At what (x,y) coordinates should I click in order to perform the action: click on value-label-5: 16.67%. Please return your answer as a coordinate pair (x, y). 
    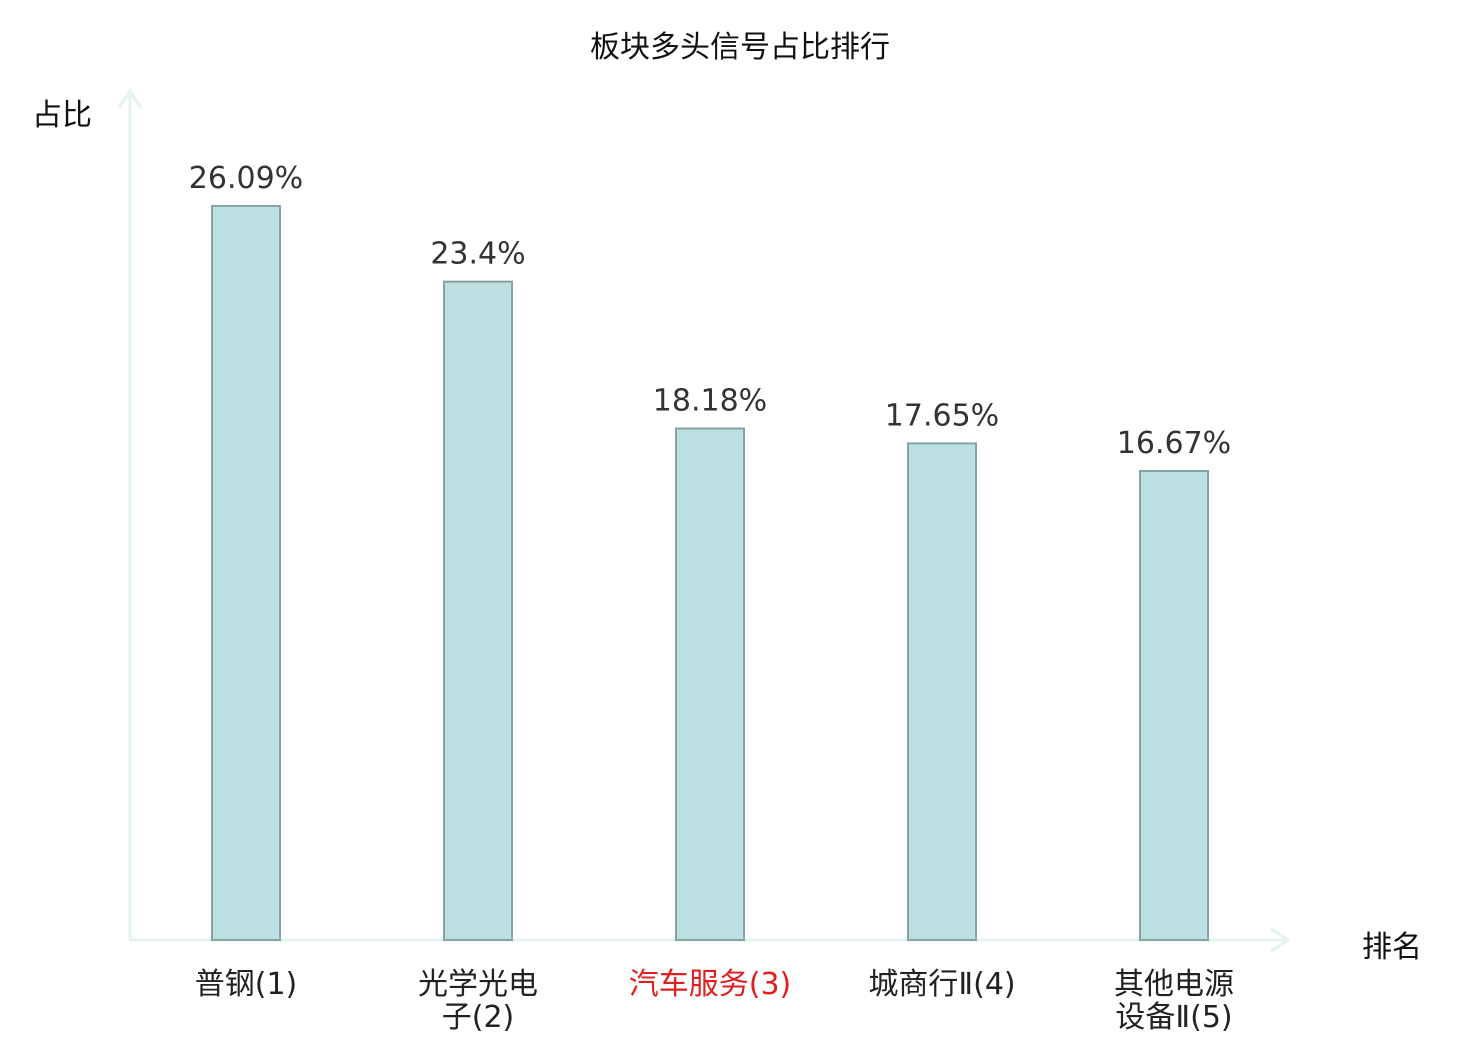
    Looking at the image, I should click on (1174, 443).